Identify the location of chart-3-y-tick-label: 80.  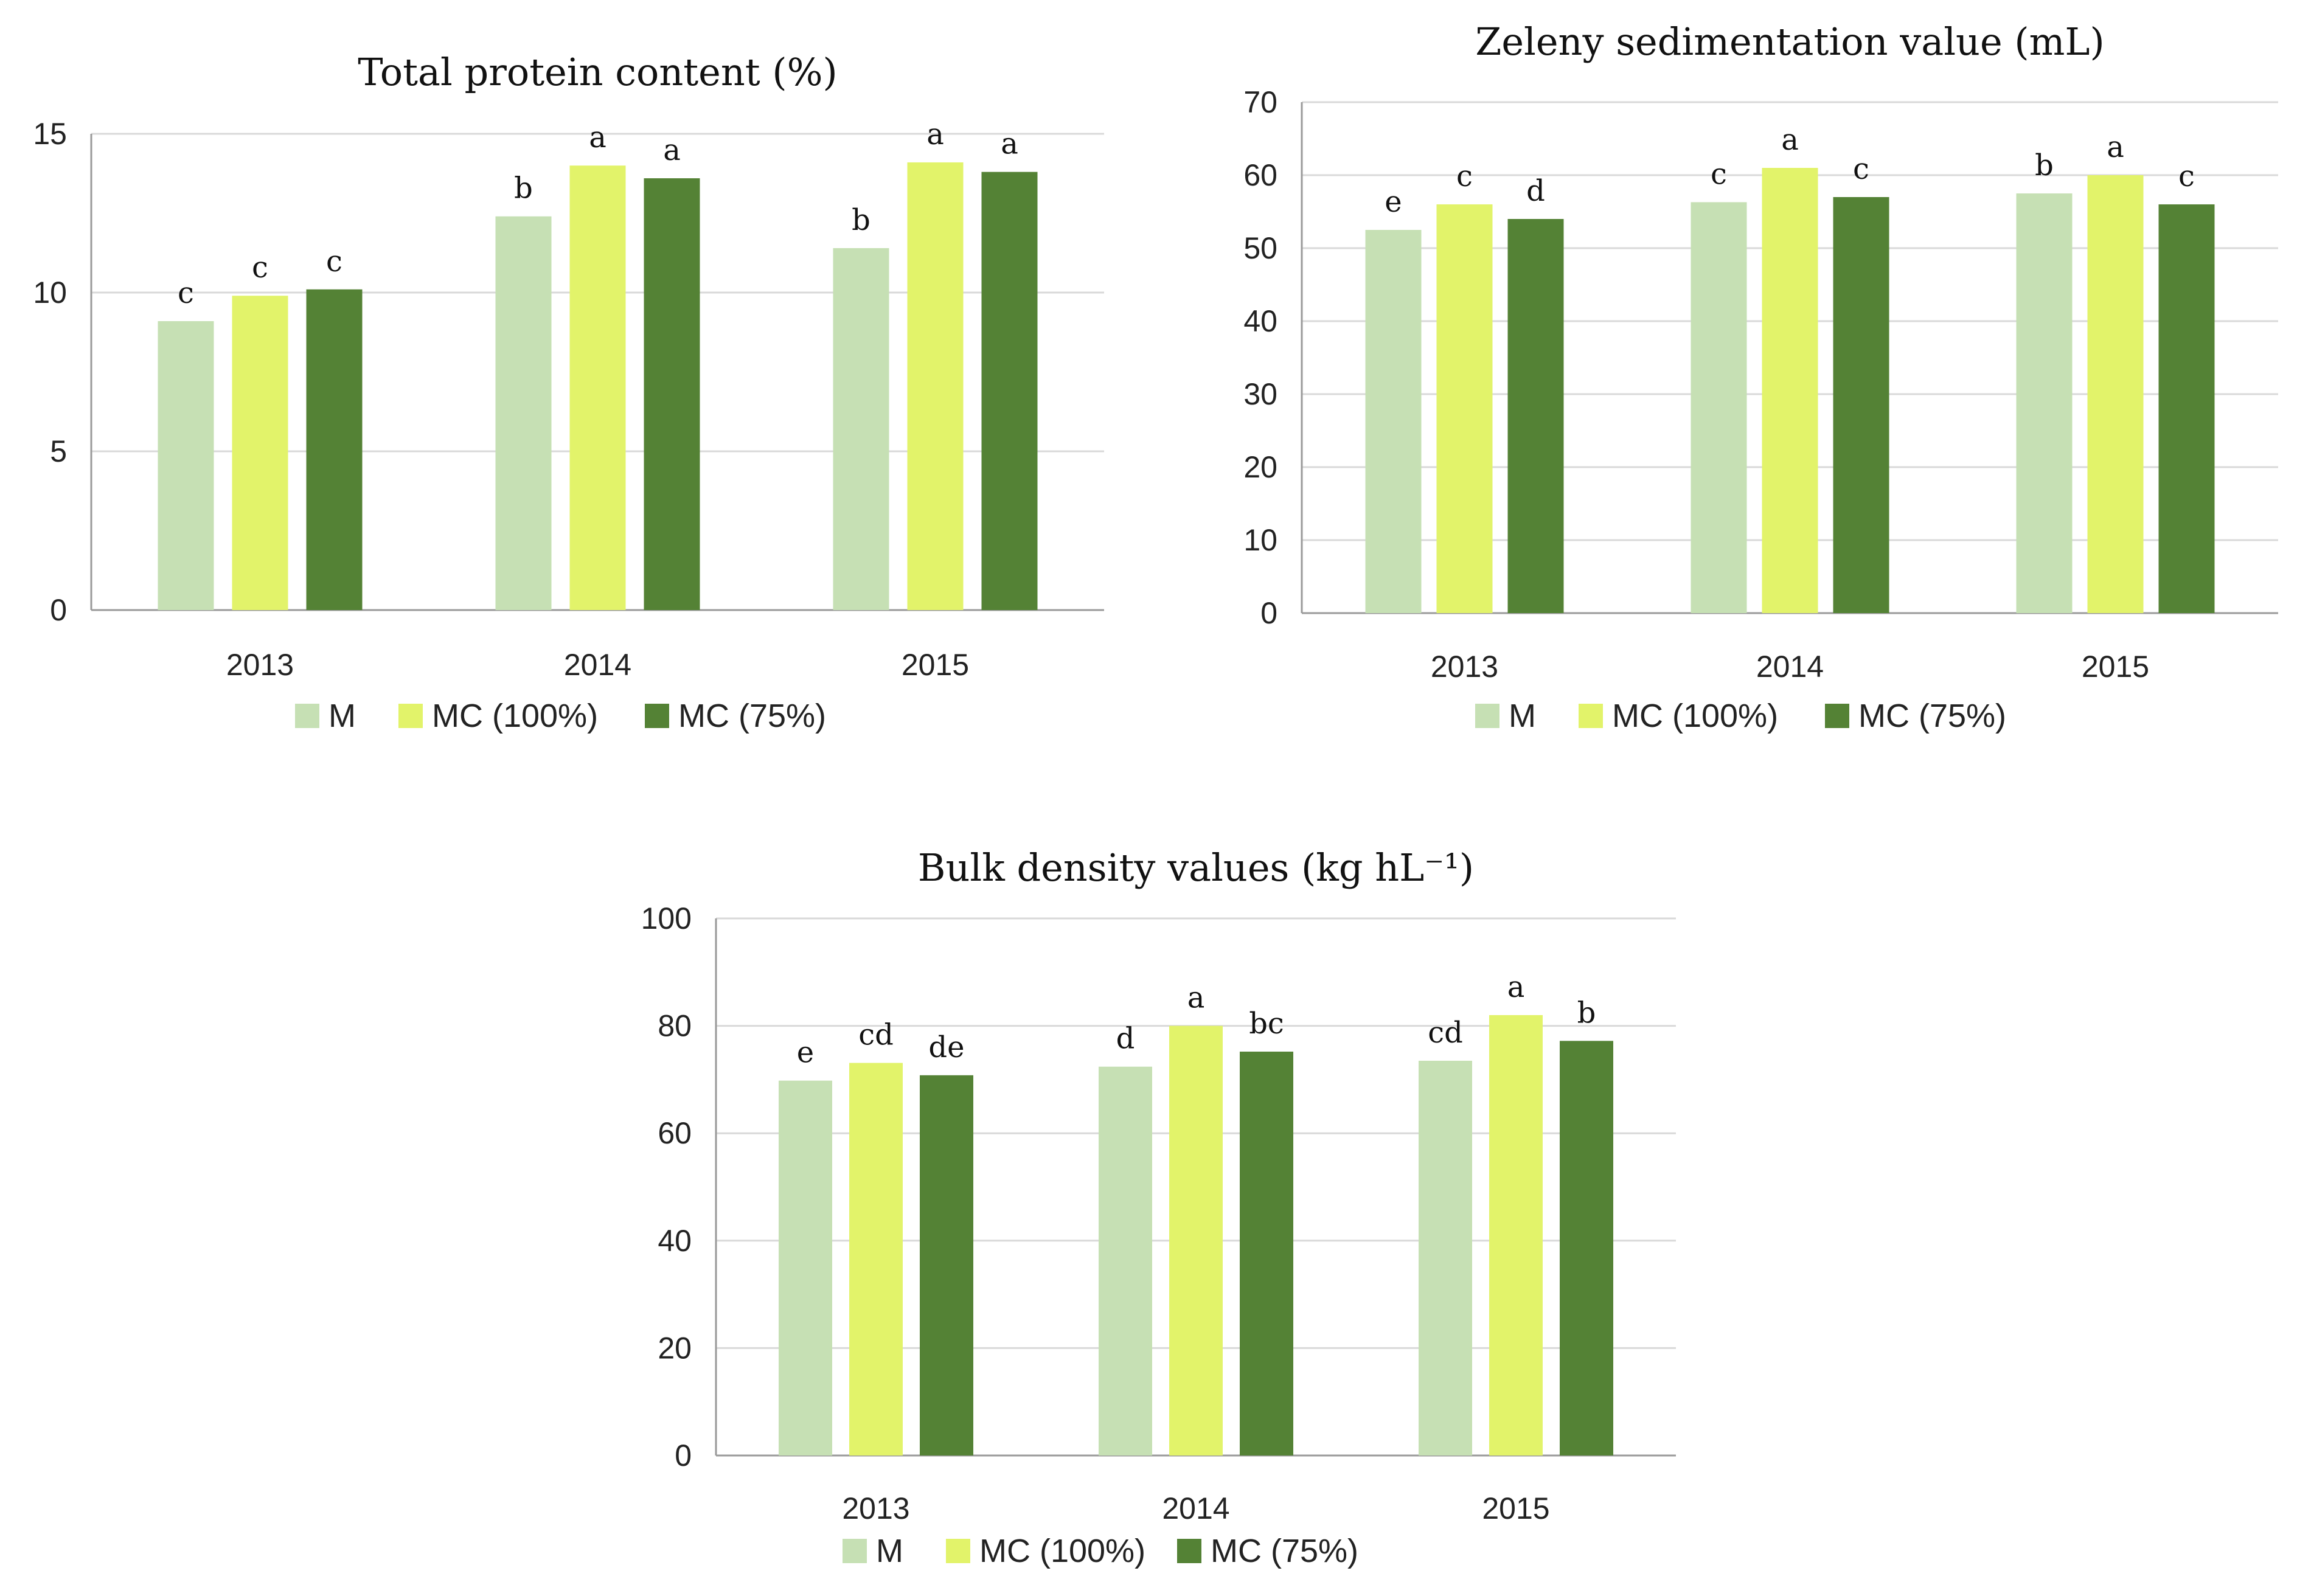
(675, 1026).